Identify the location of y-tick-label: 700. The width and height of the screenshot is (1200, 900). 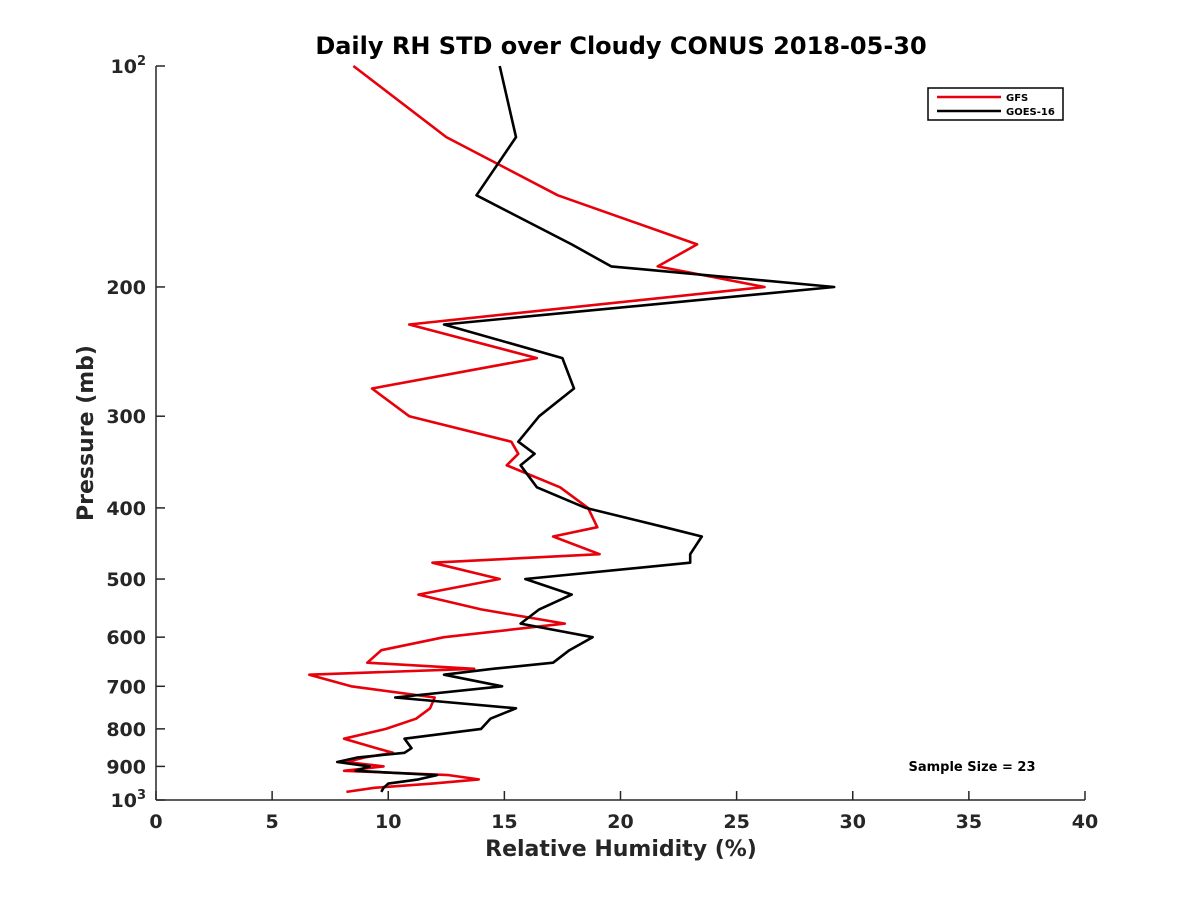
(126, 687).